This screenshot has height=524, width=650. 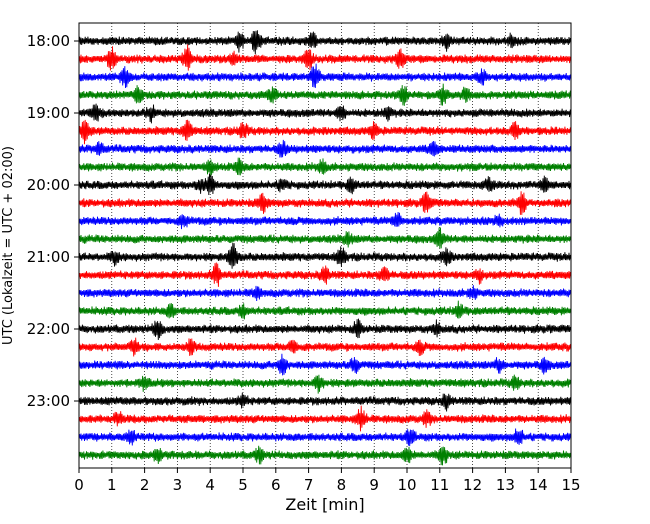 What do you see at coordinates (210, 485) in the screenshot?
I see `x-tick-label: 4` at bounding box center [210, 485].